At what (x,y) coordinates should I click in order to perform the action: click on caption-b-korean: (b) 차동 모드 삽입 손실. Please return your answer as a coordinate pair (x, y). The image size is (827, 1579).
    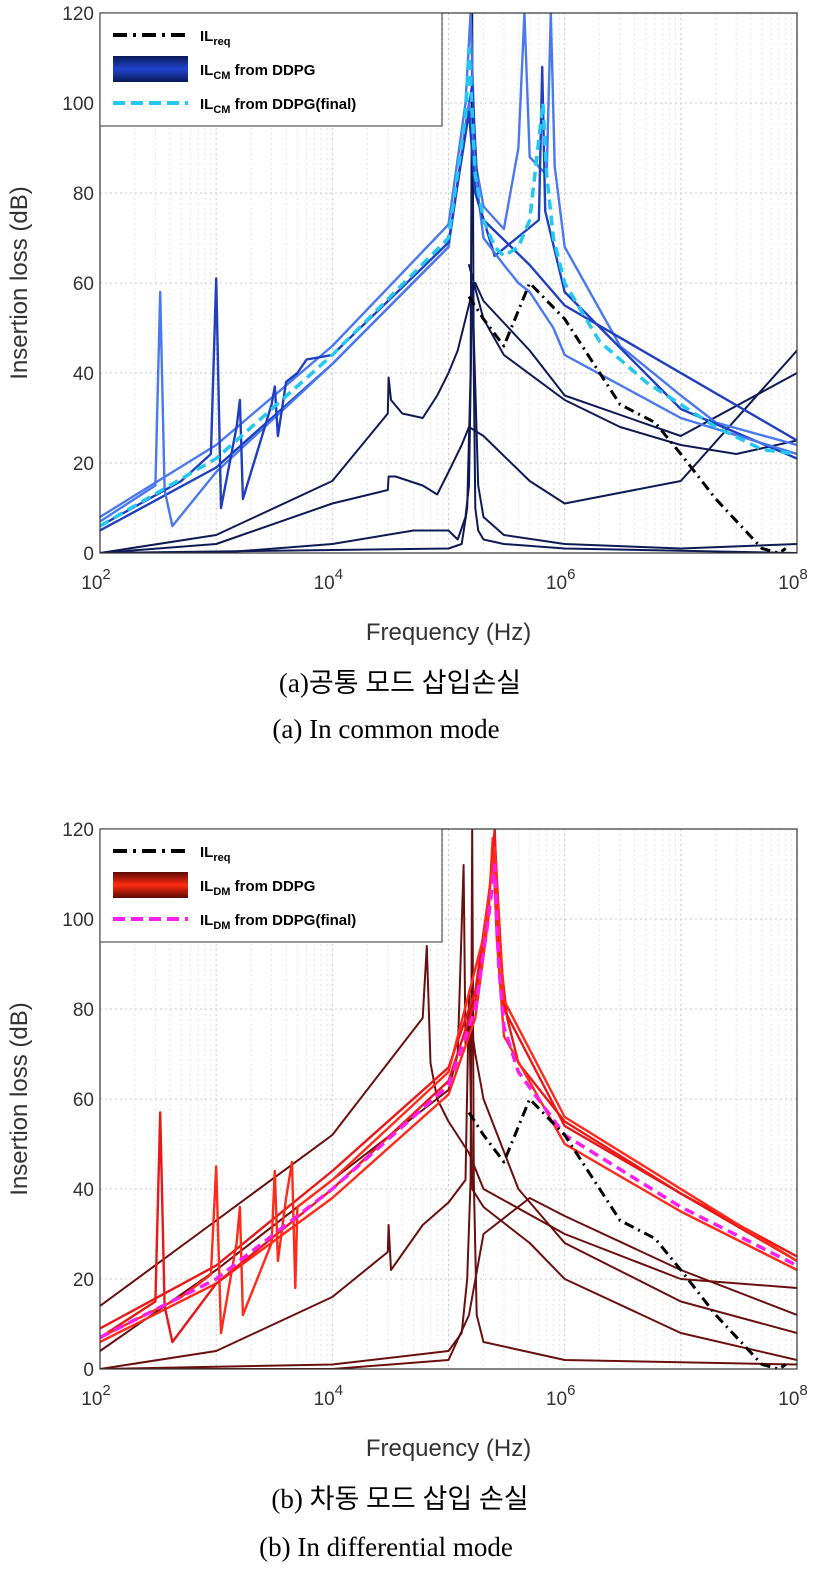
    Looking at the image, I should click on (399, 1499).